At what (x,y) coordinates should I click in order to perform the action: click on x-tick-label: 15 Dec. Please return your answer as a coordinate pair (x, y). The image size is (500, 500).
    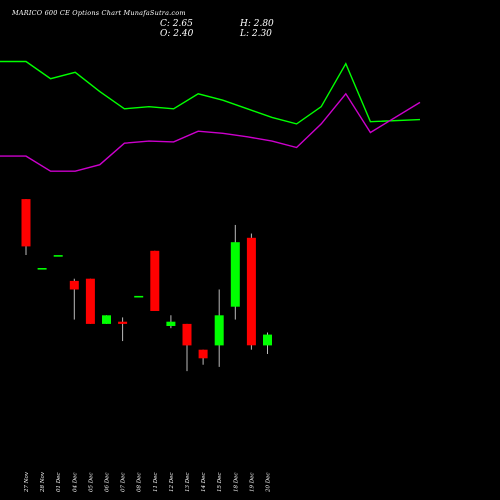
    Looking at the image, I should click on (220, 483).